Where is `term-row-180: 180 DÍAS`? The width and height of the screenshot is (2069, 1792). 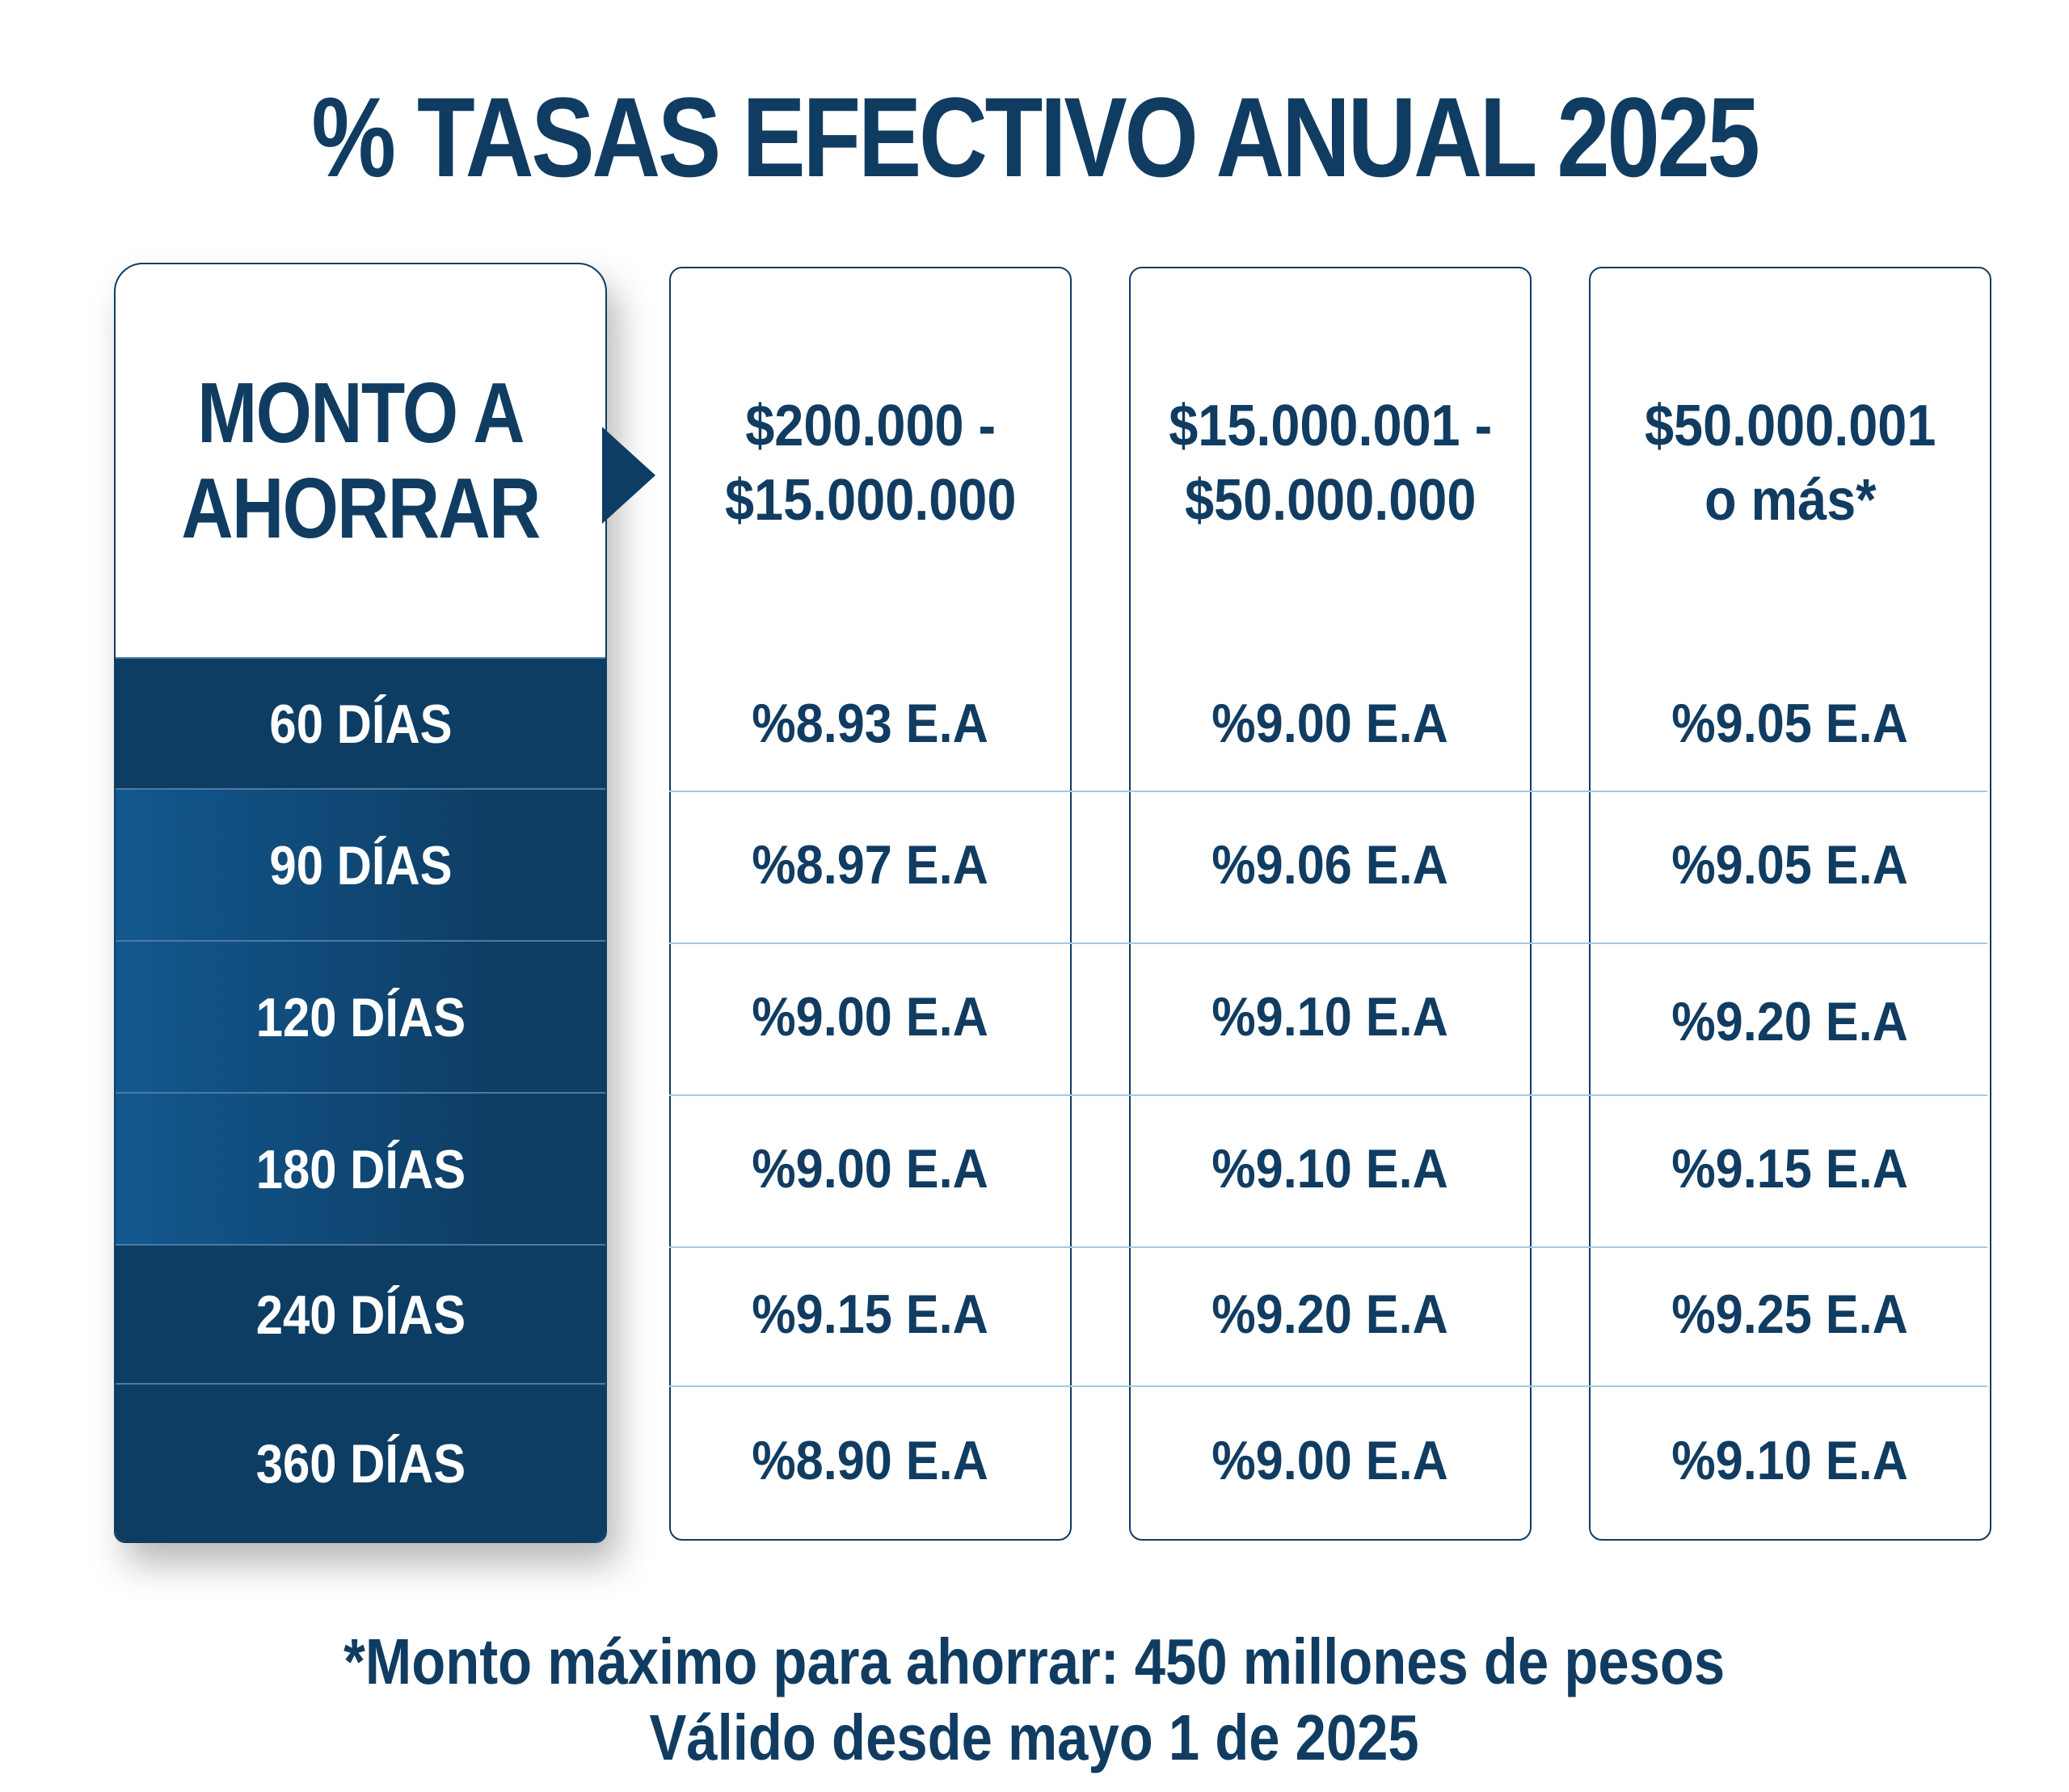 term-row-180: 180 DÍAS is located at coordinates (360, 1169).